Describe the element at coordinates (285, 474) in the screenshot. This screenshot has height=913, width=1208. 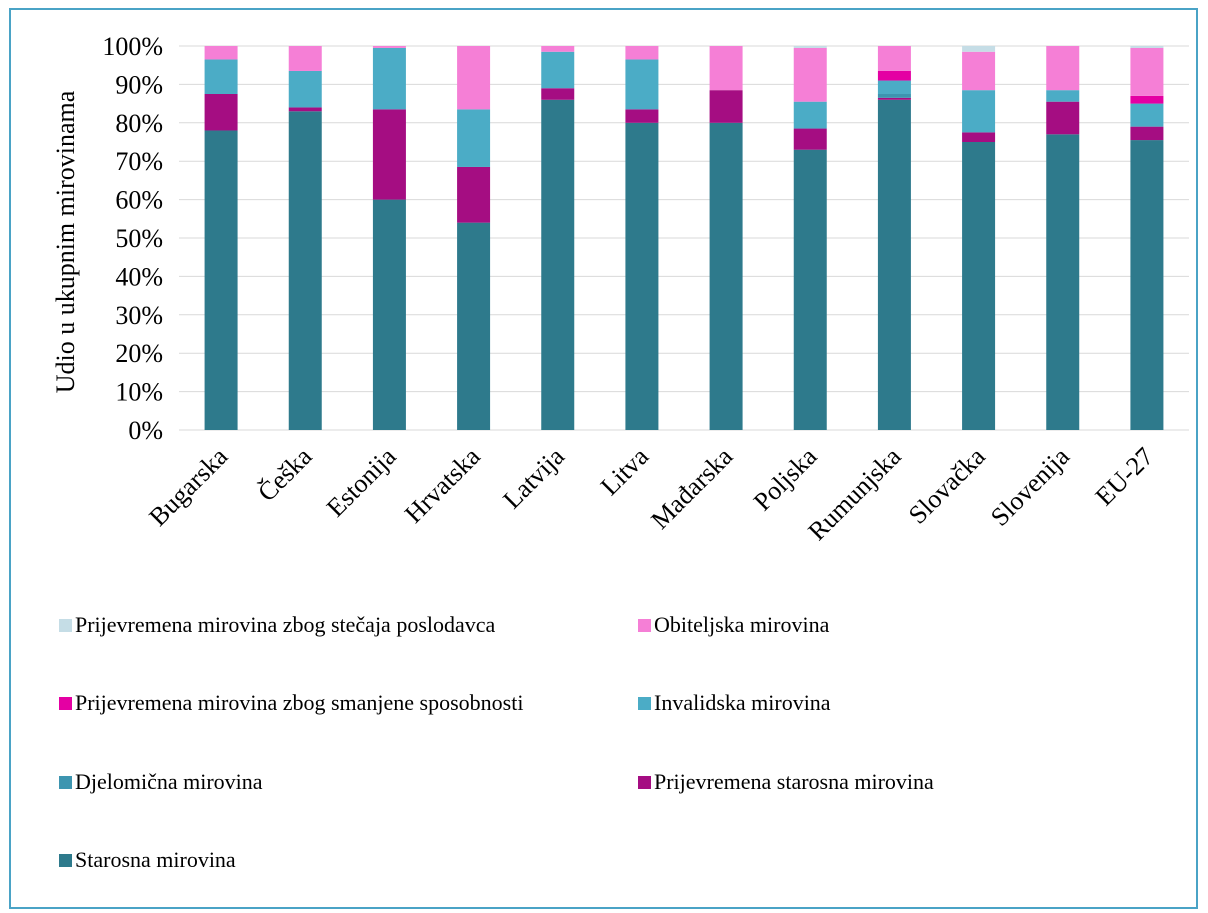
I see `x-tick-label: Češka` at that location.